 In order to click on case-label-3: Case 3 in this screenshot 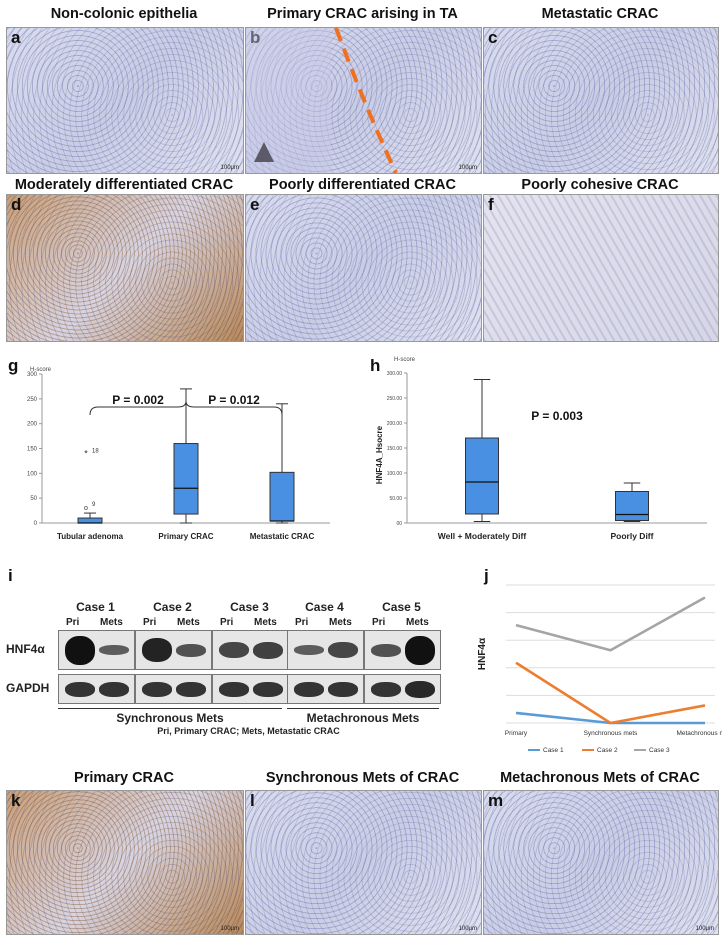, I will do `click(249, 607)`.